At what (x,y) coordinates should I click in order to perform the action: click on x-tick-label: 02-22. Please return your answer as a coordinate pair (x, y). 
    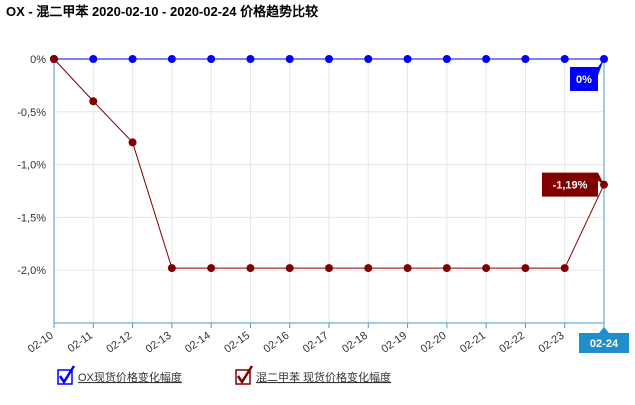
    Looking at the image, I should click on (512, 343).